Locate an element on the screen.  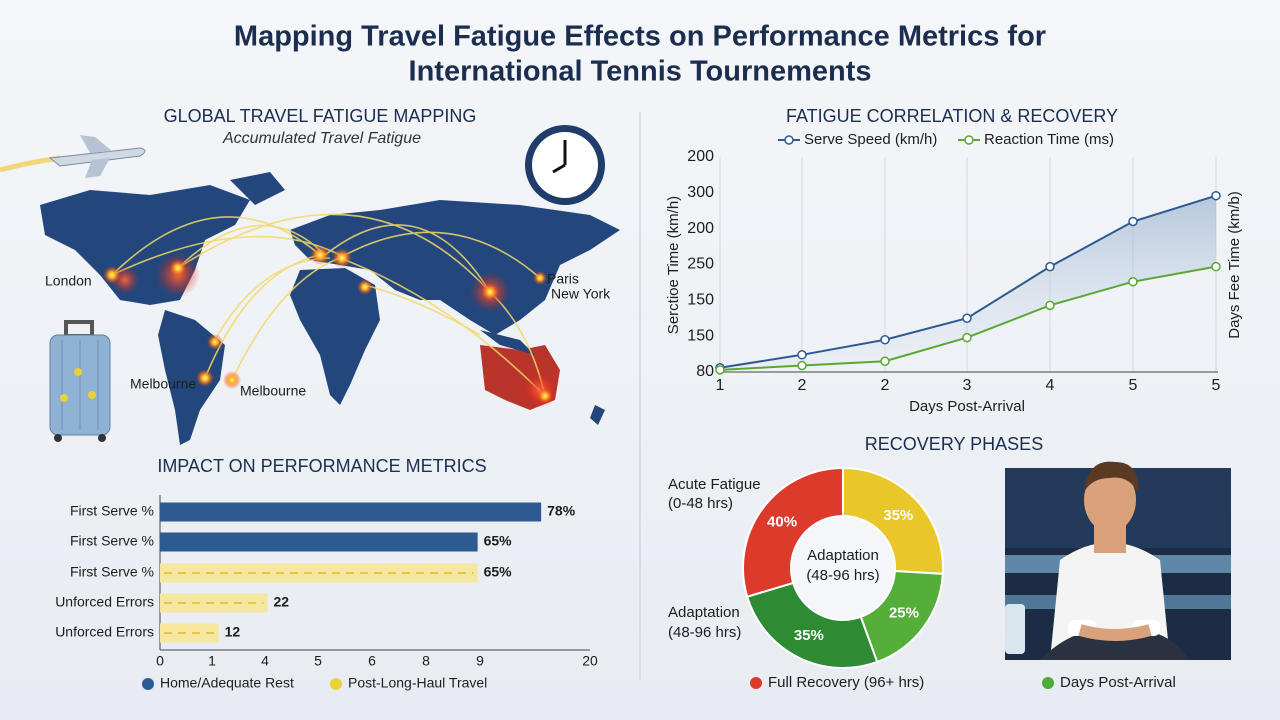
center-label: (48-96 hrs) is located at coordinates (842, 575).